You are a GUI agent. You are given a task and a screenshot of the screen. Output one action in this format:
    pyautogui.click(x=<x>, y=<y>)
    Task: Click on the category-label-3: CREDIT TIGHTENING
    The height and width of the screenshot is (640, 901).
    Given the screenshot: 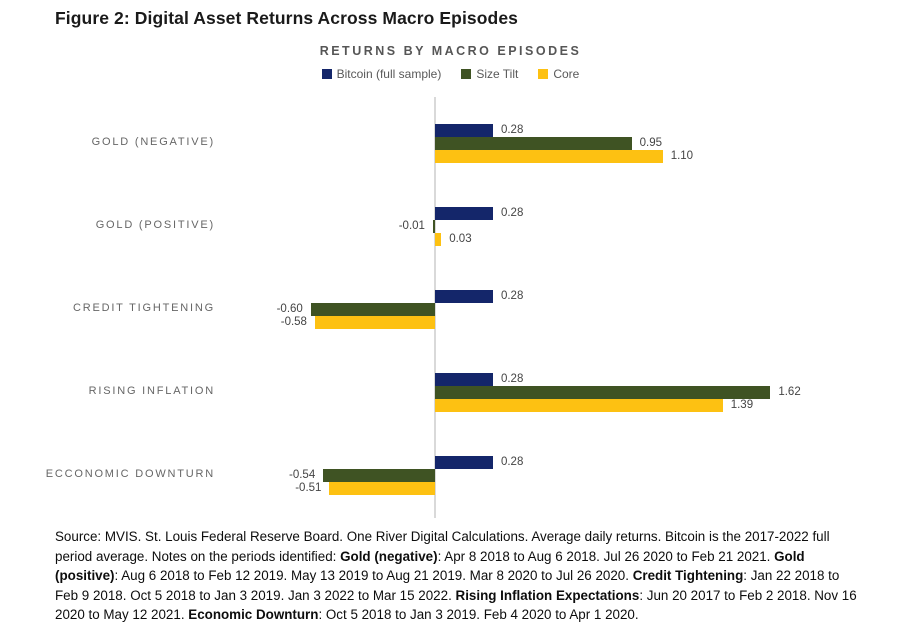 What is the action you would take?
    pyautogui.click(x=143, y=308)
    